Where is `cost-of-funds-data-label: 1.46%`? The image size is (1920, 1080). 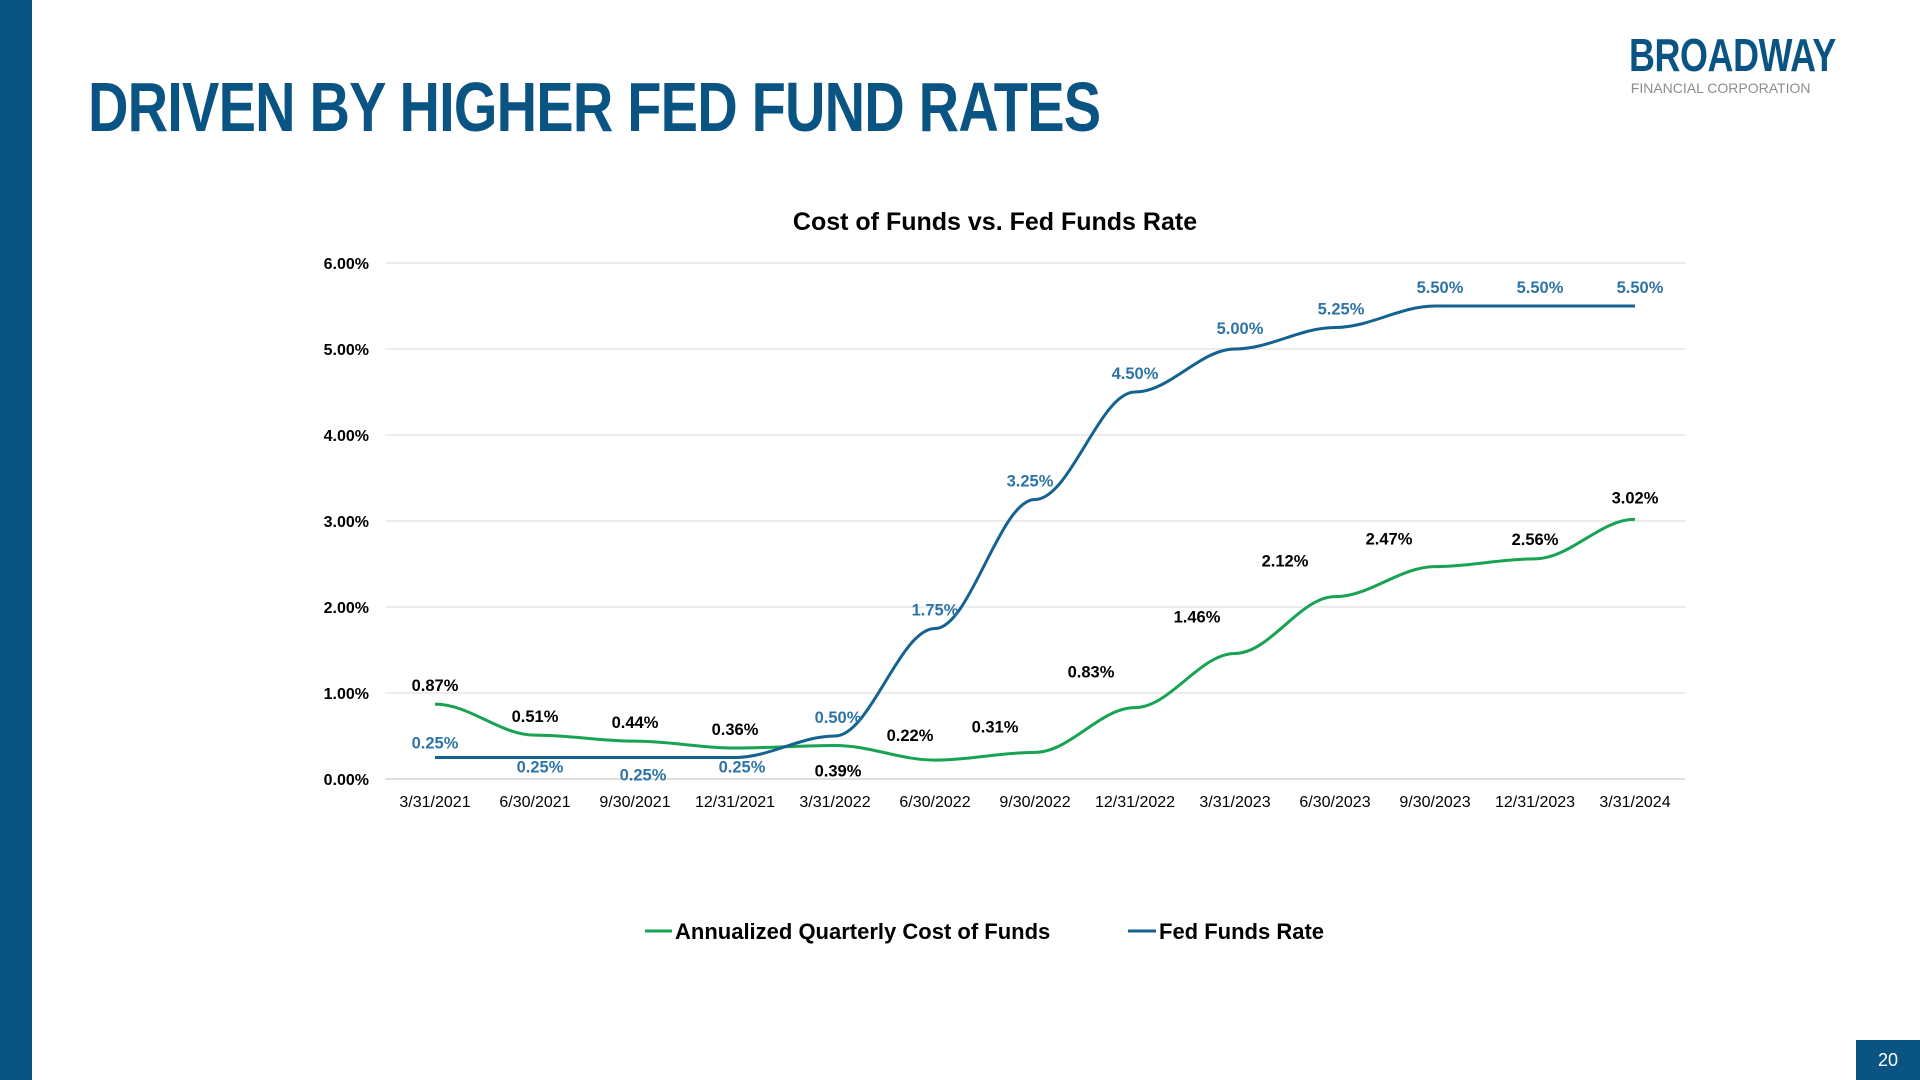 cost-of-funds-data-label: 1.46% is located at coordinates (1197, 617).